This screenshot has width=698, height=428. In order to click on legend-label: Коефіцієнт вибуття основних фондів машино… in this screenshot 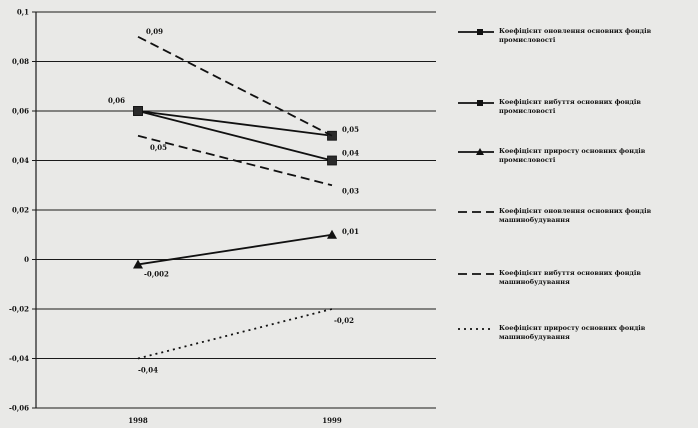, I will do `click(570, 277)`.